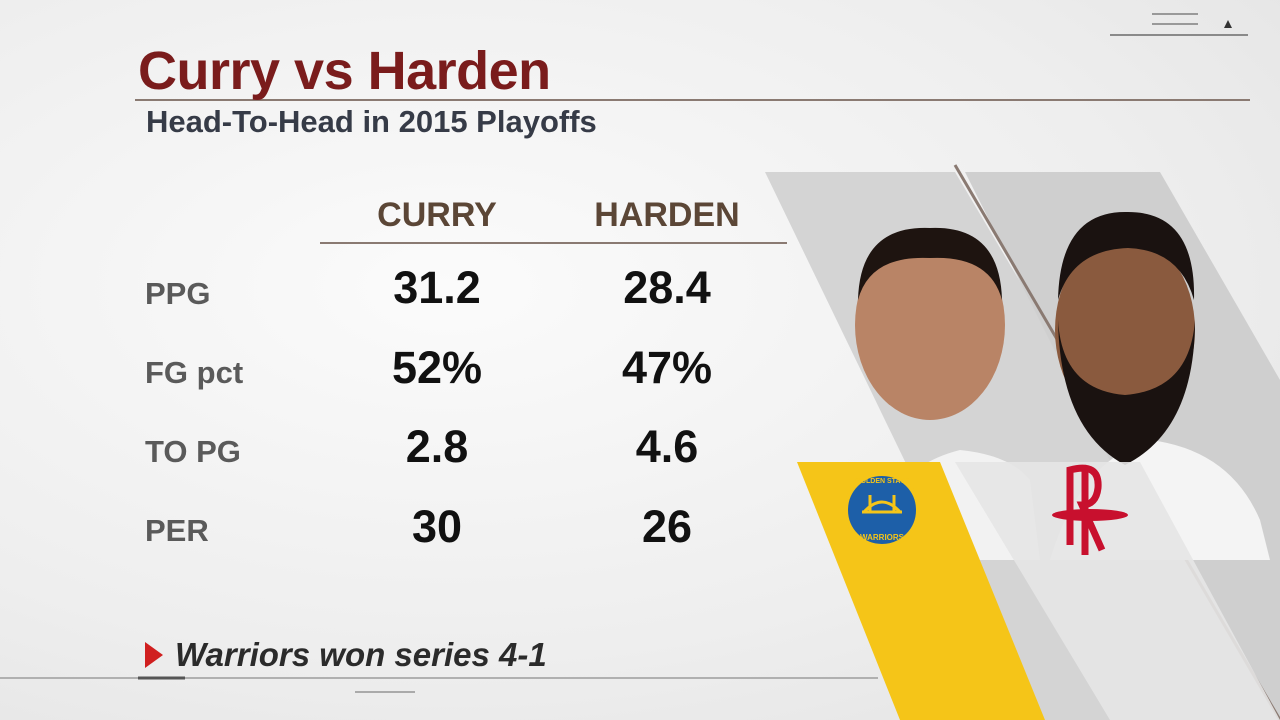 The height and width of the screenshot is (720, 1280). Describe the element at coordinates (667, 526) in the screenshot. I see `stat-value: 26` at that location.